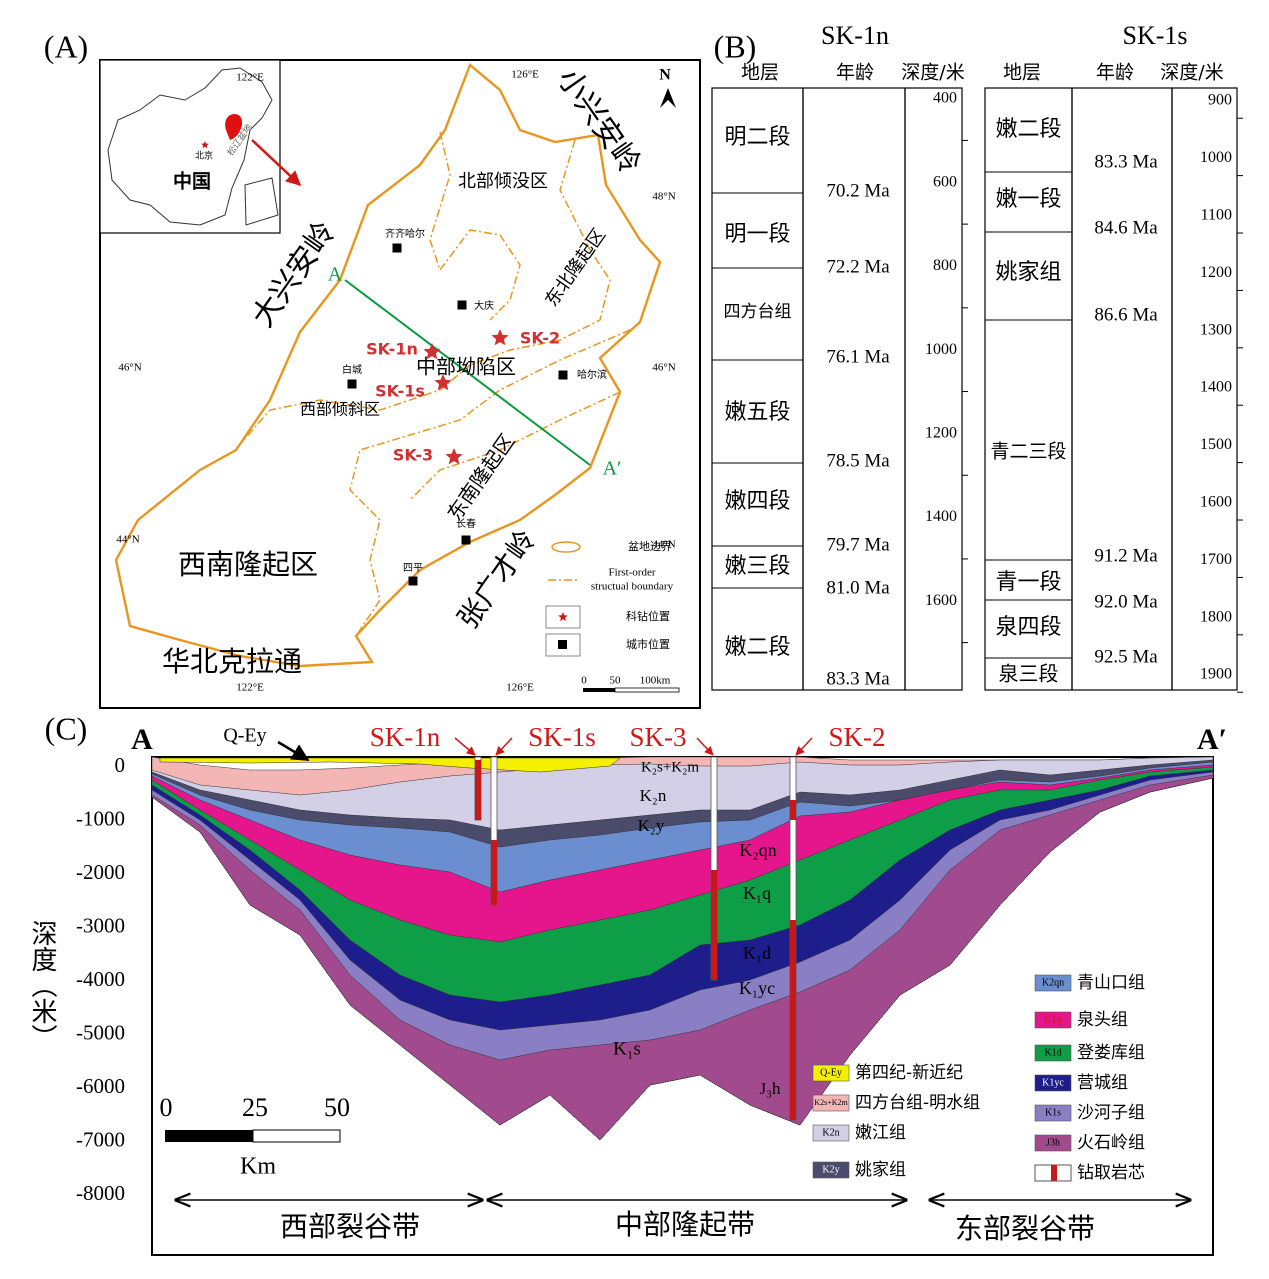 The width and height of the screenshot is (1269, 1279). I want to click on stratum-label: 嫩五段, so click(757, 412).